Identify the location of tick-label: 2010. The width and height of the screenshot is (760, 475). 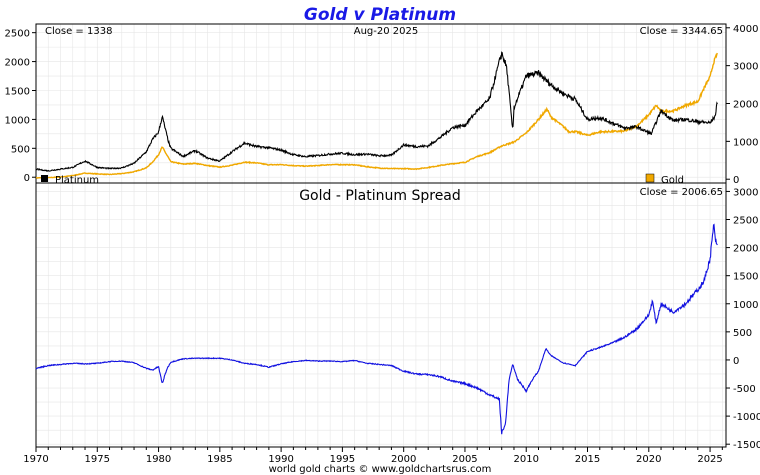
(526, 459).